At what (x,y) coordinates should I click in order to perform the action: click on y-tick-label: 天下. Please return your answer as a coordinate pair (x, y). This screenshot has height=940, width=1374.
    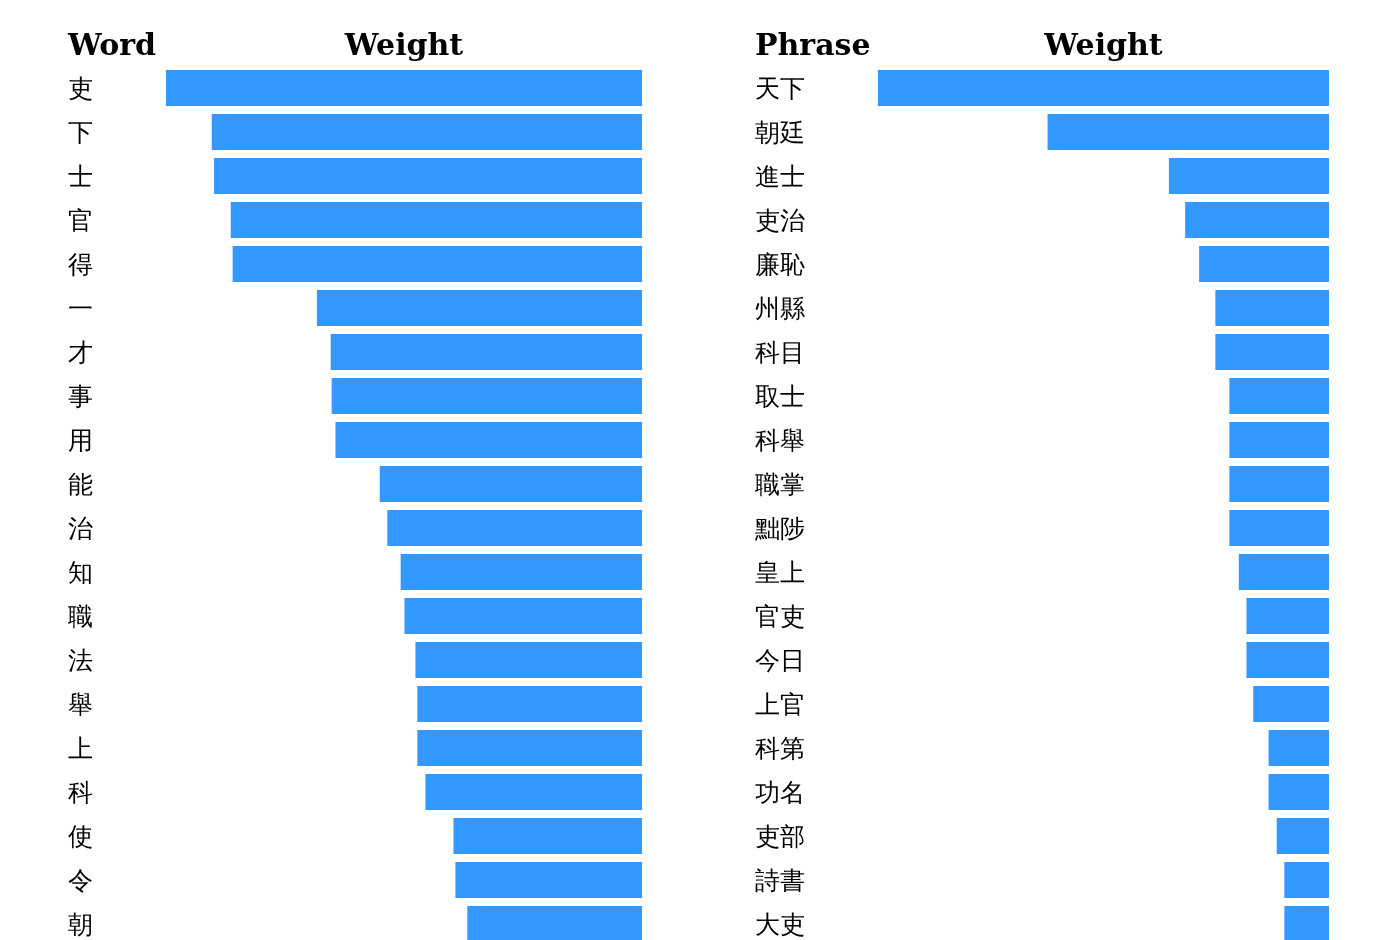
    Looking at the image, I should click on (780, 88).